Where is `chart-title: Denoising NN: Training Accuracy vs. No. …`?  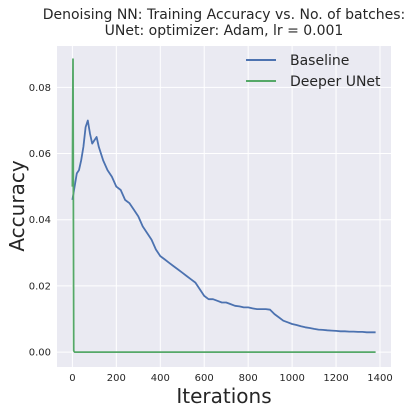 chart-title: Denoising NN: Training Accuracy vs. No. … is located at coordinates (224, 15).